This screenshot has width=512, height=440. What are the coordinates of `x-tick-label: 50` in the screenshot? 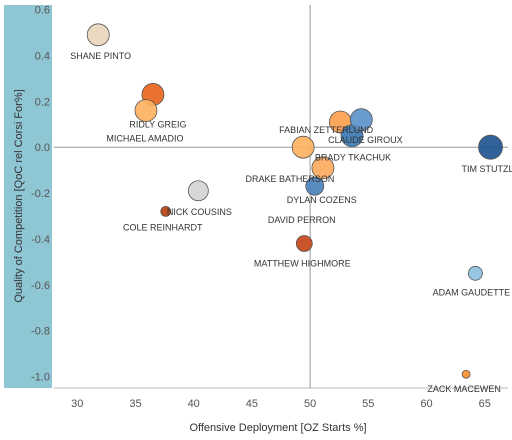 It's located at (310, 404).